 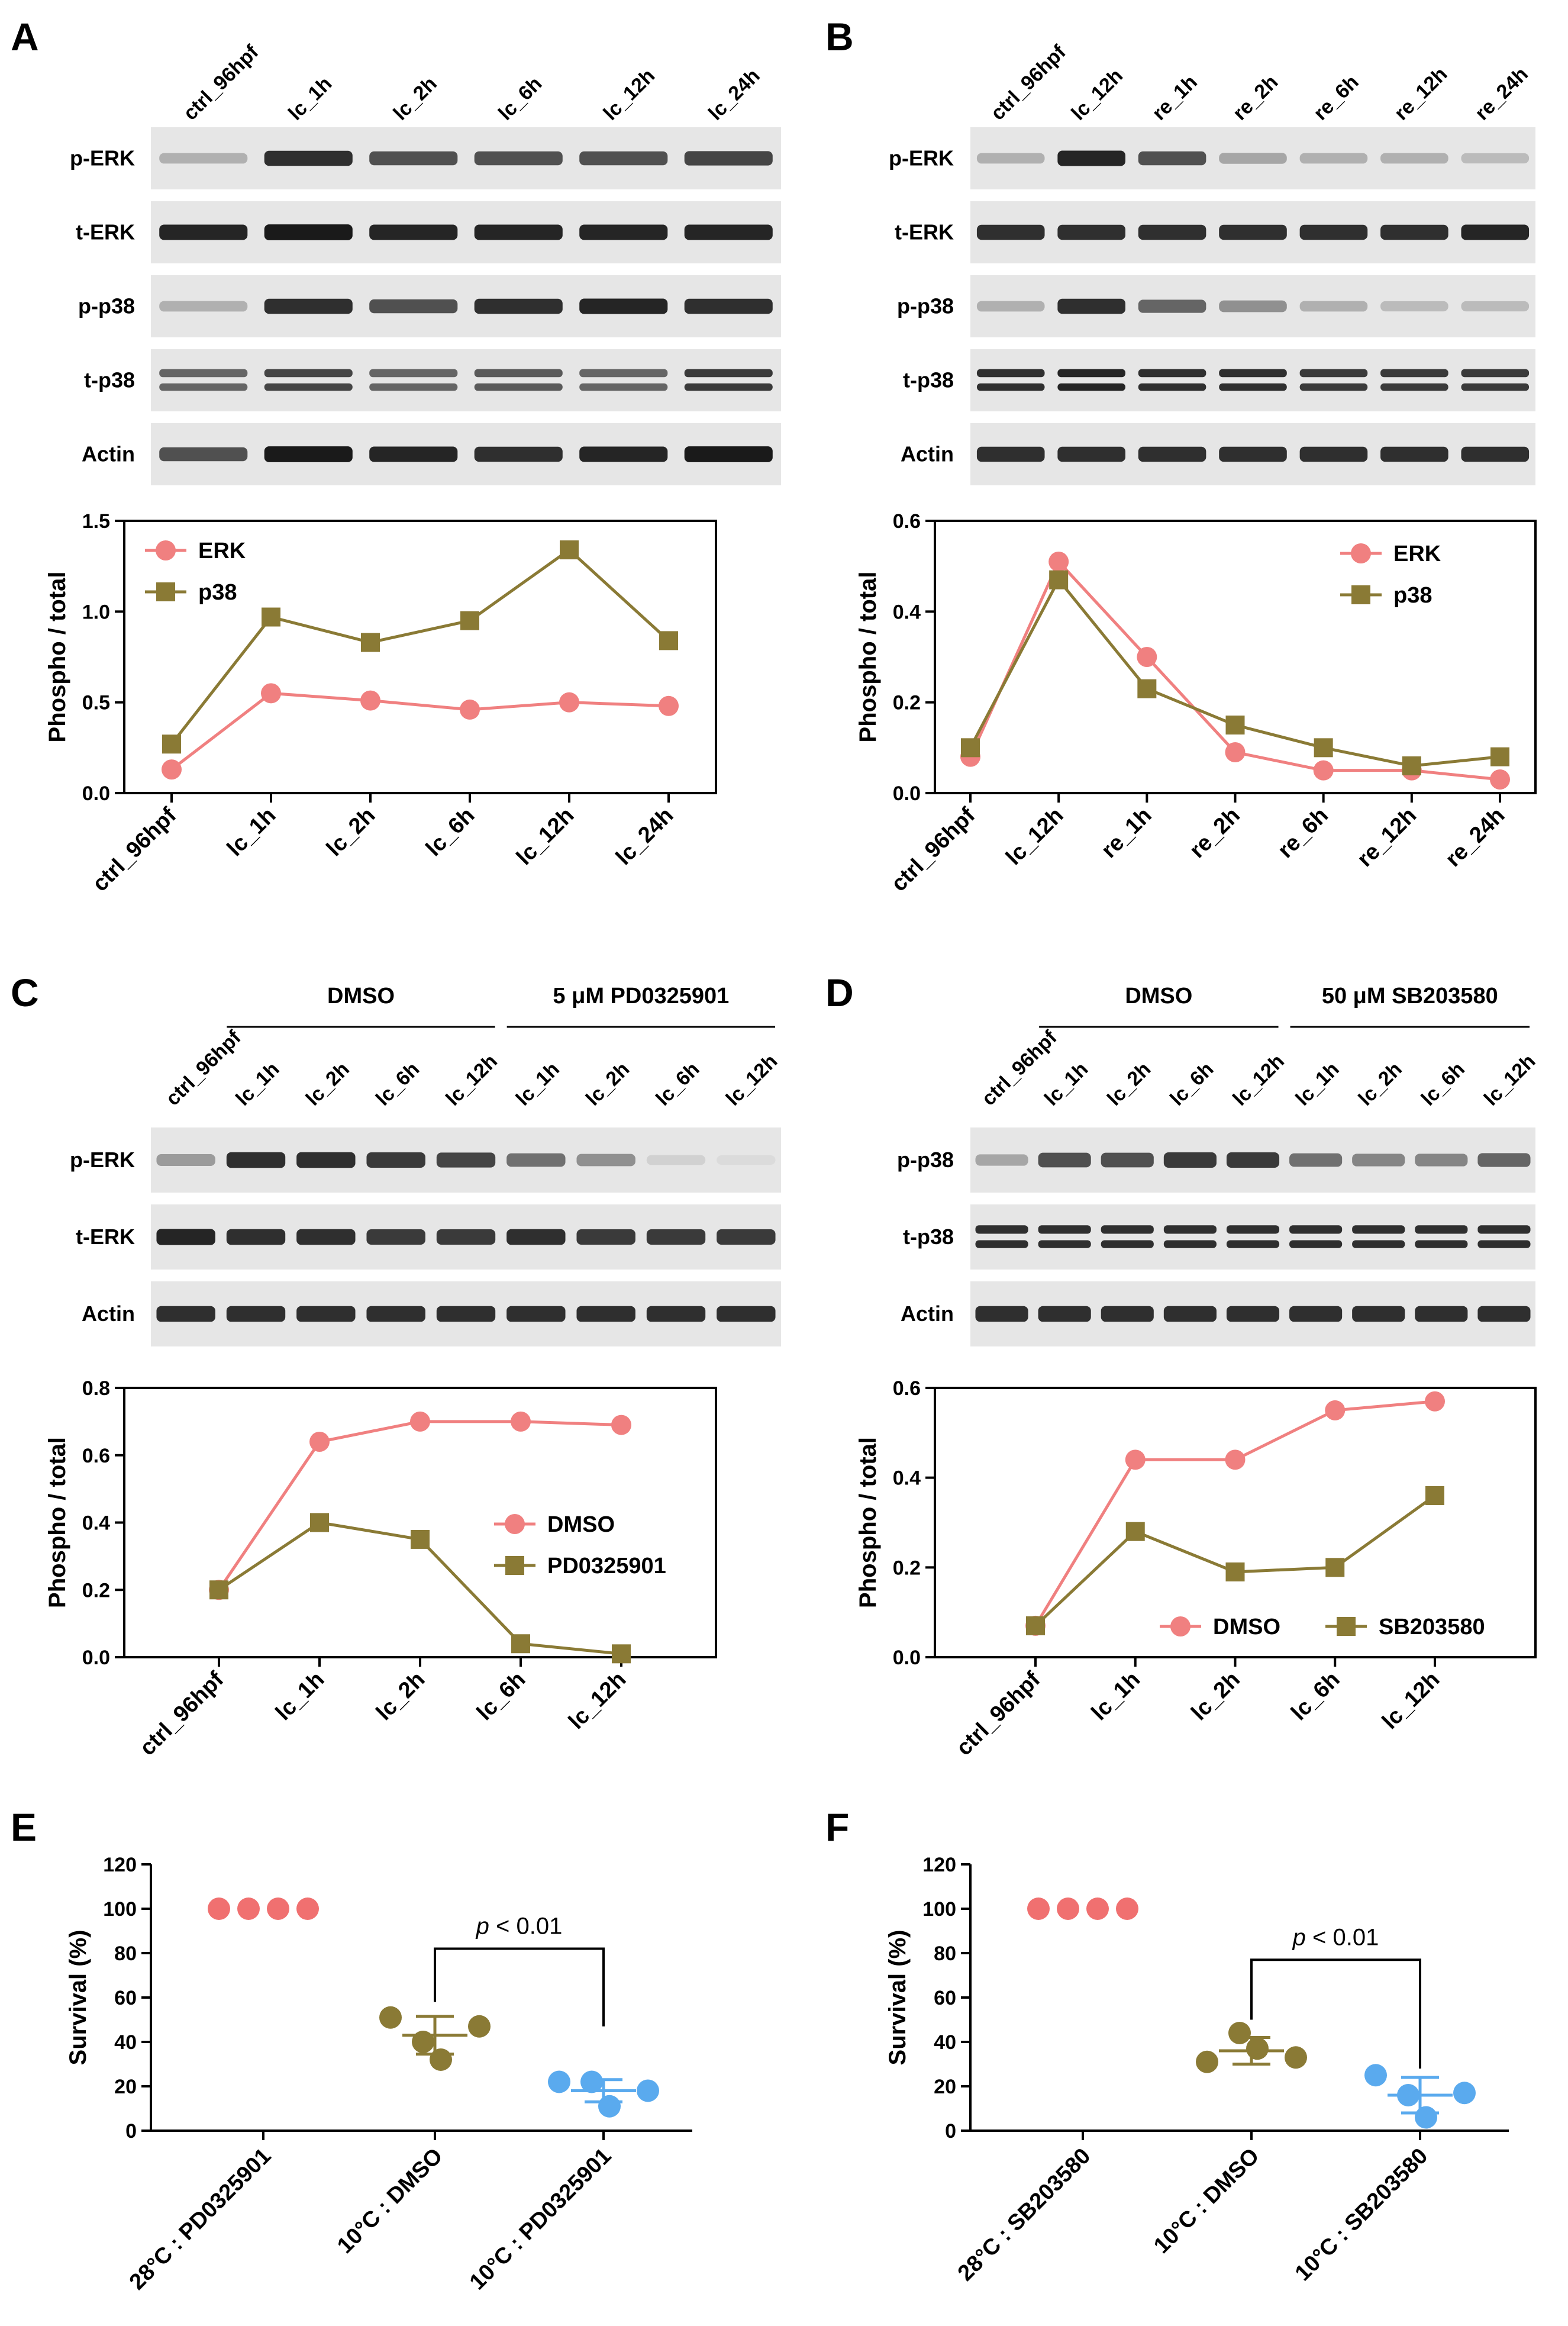 What do you see at coordinates (907, 1388) in the screenshot?
I see `y-tick-label-d-3: 0.6` at bounding box center [907, 1388].